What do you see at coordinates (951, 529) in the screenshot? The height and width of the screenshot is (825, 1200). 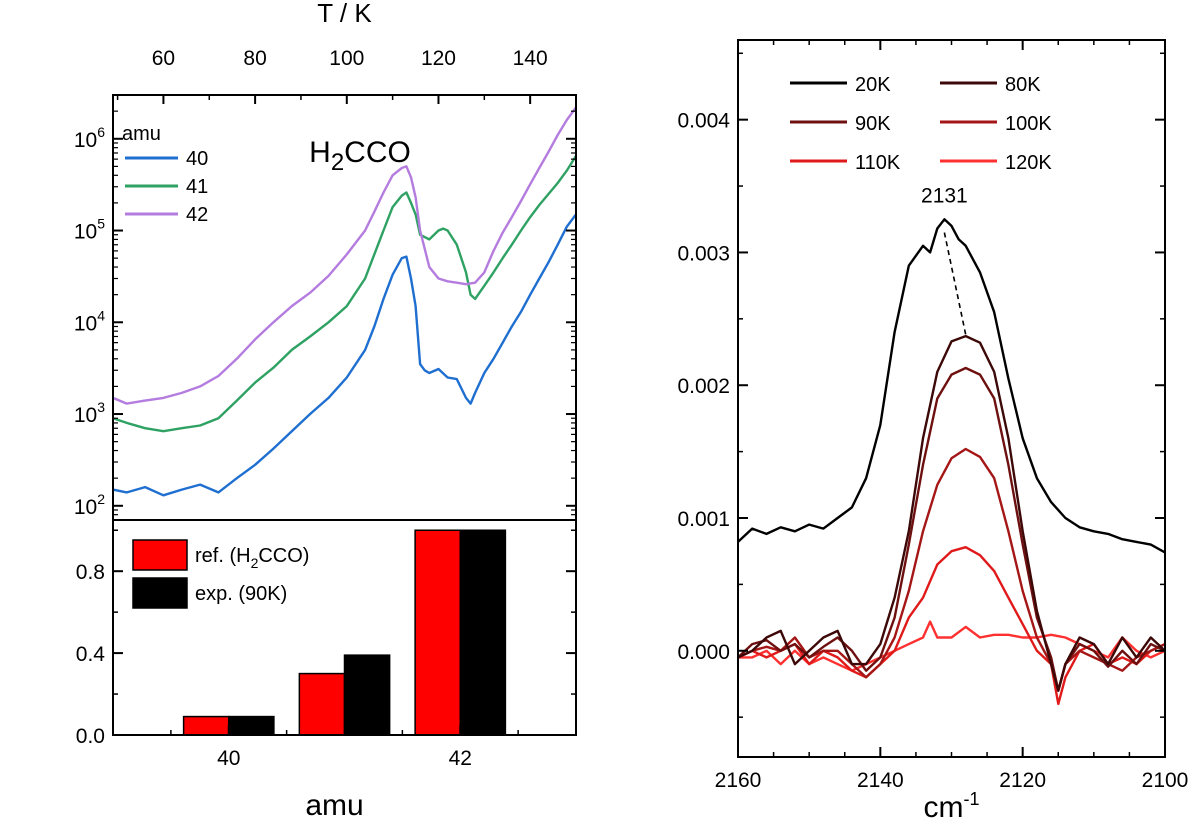 I see `ir-line-90K` at bounding box center [951, 529].